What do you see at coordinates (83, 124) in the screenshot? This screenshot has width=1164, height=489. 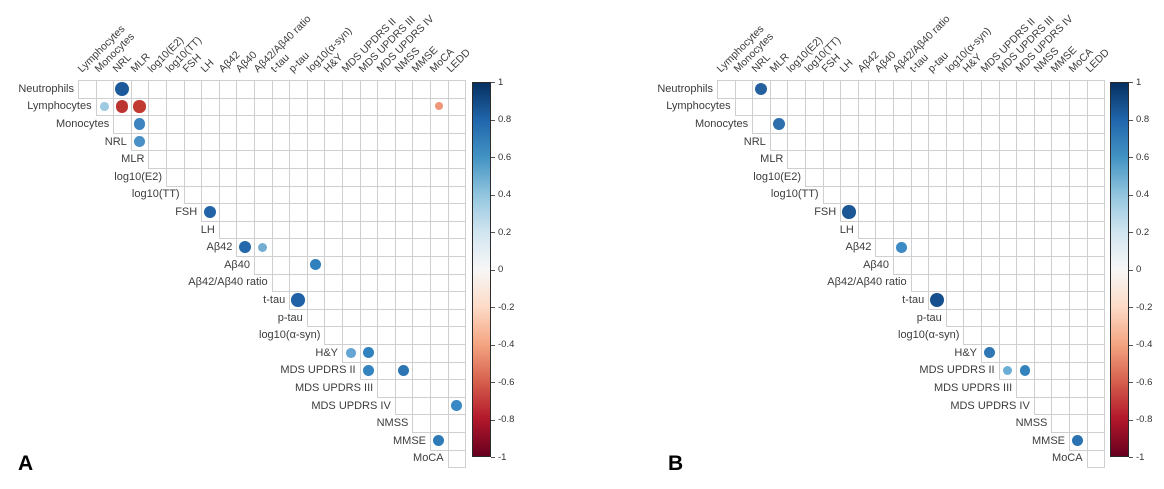 I see `row-label-monocytes: Monocytes` at bounding box center [83, 124].